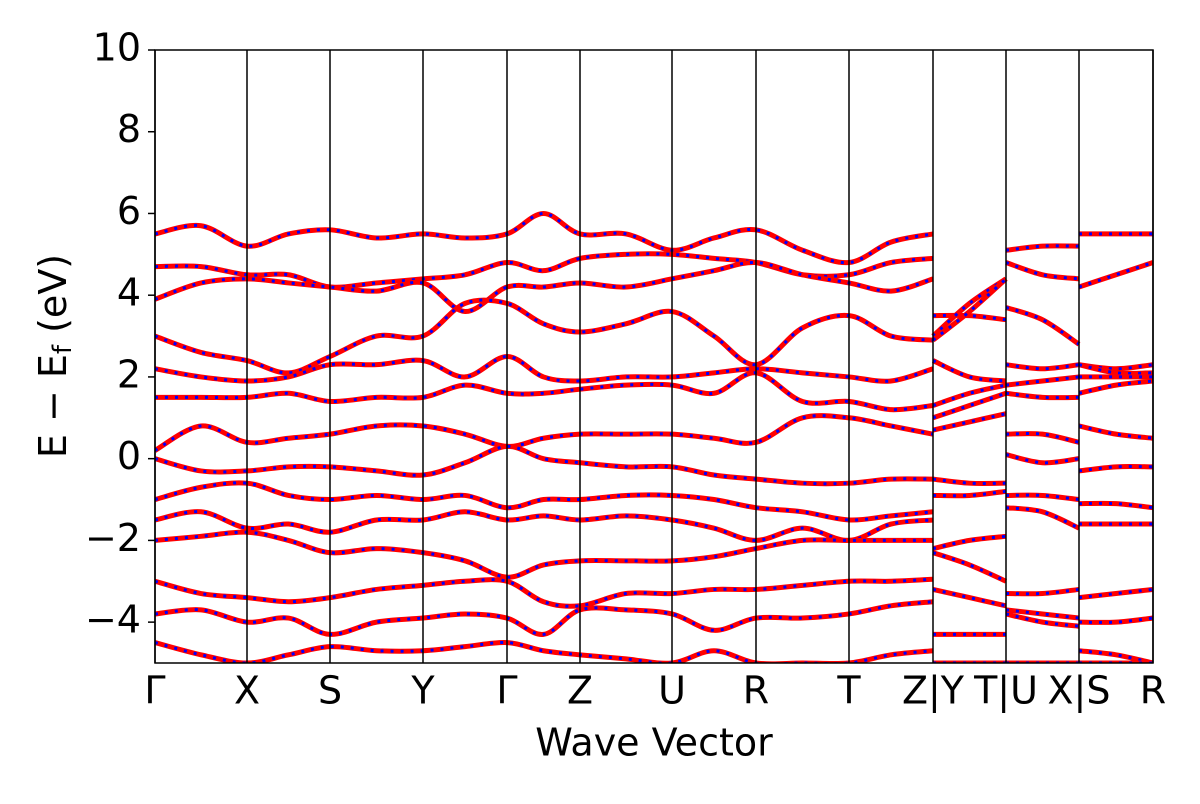 This screenshot has height=804, width=1200. Describe the element at coordinates (113, 620) in the screenshot. I see `y-tick-label: −4` at that location.